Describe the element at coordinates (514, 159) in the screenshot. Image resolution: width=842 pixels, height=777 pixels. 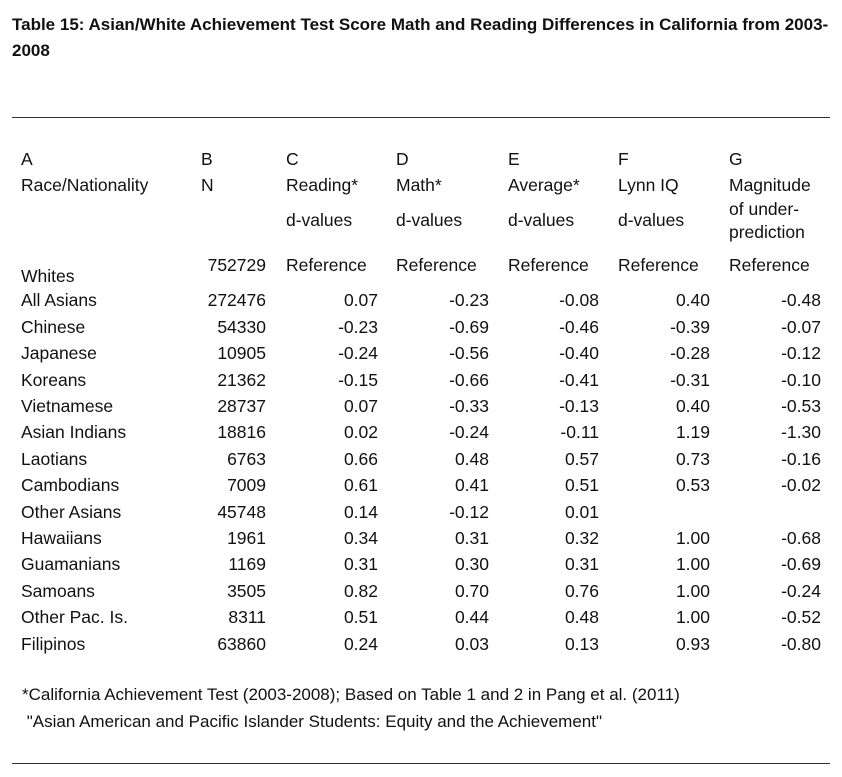
I see `col-letter-e: E` at that location.